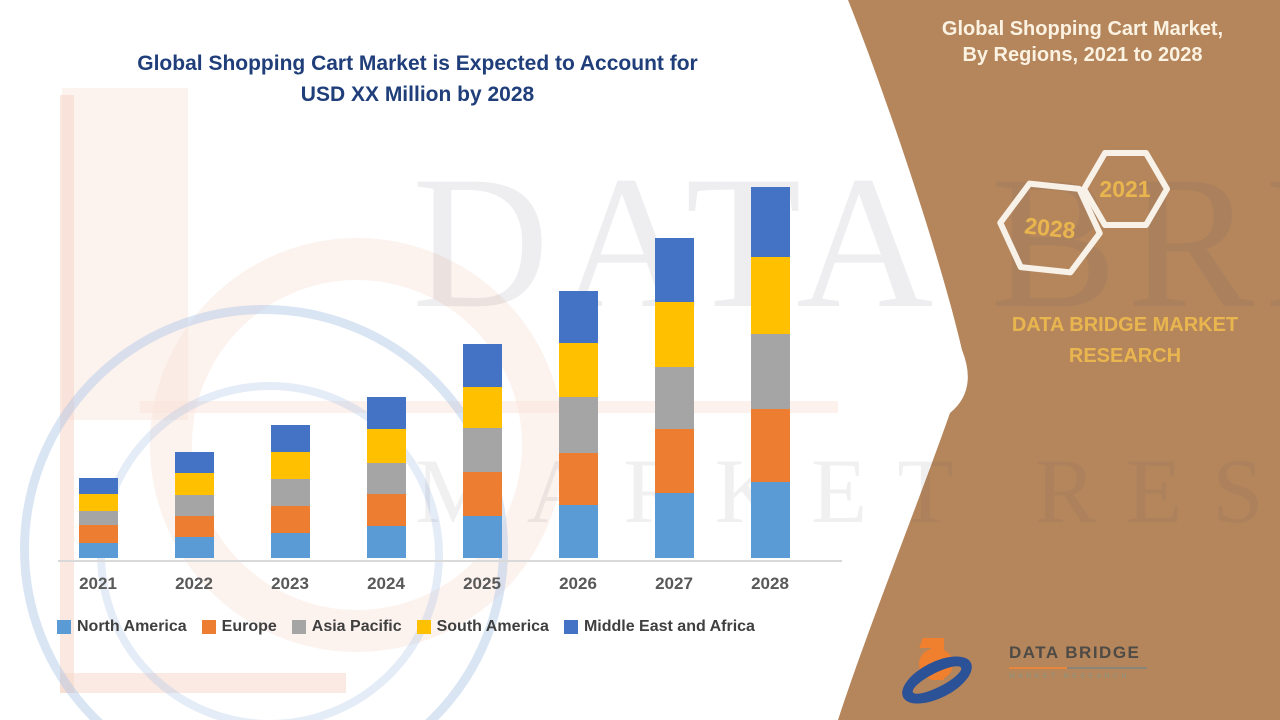  I want to click on footer-brand-underline, so click(1078, 668).